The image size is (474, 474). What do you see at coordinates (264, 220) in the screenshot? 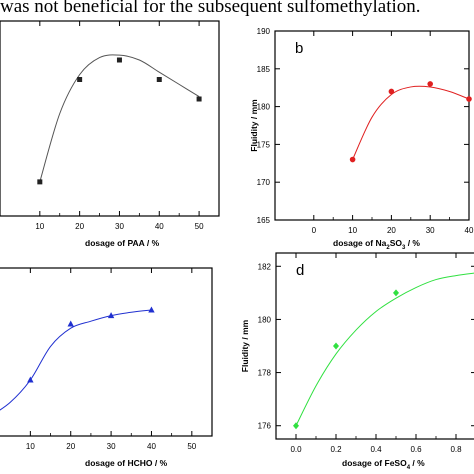
I see `y-tick-label: 165` at bounding box center [264, 220].